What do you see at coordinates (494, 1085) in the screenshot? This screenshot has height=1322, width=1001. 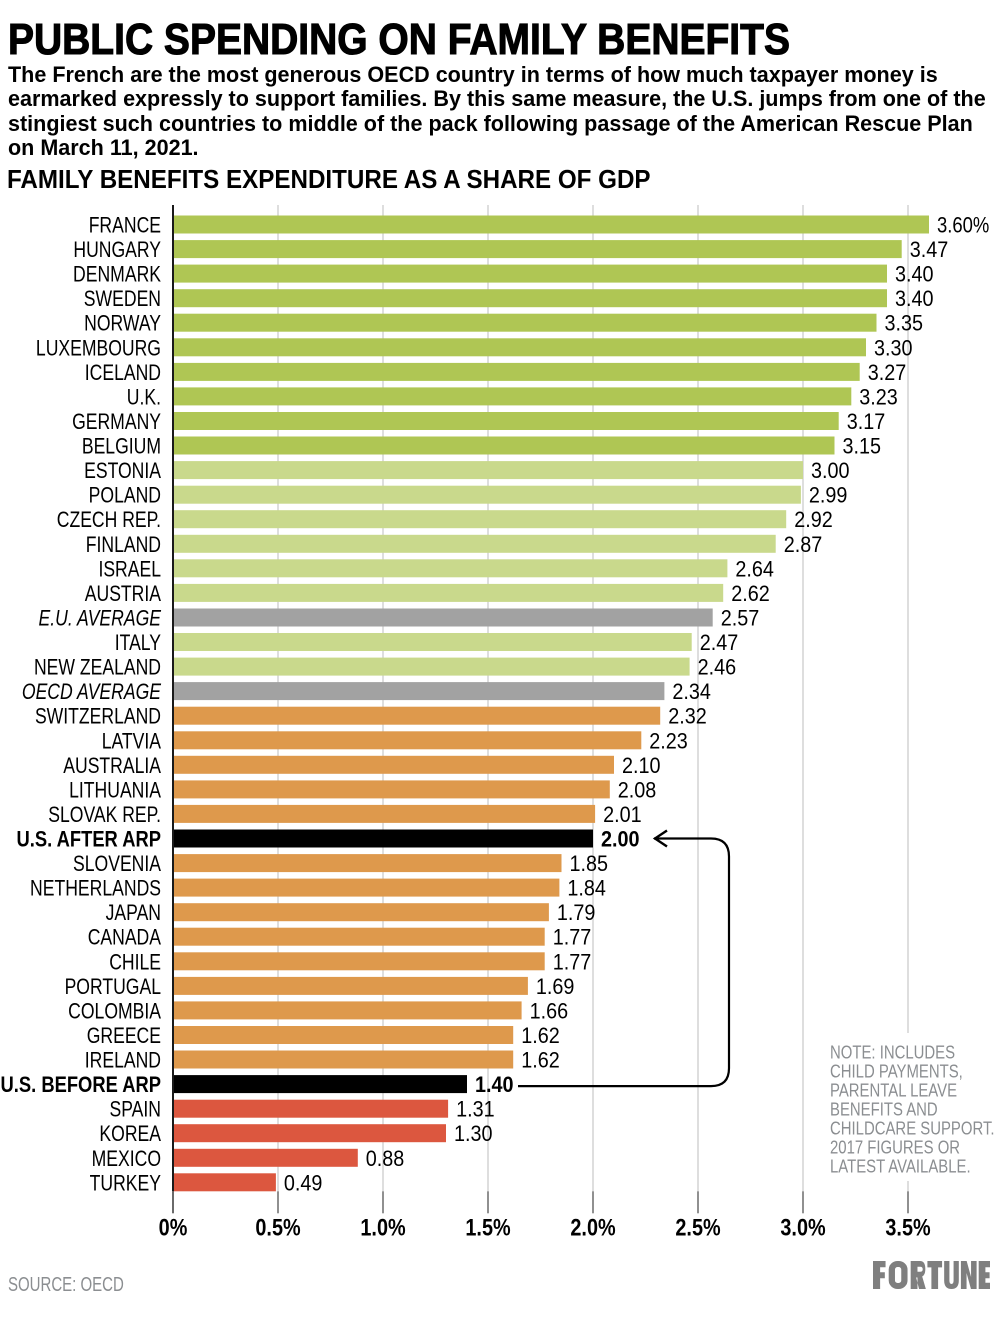 I see `svg-text: 1.40` at bounding box center [494, 1085].